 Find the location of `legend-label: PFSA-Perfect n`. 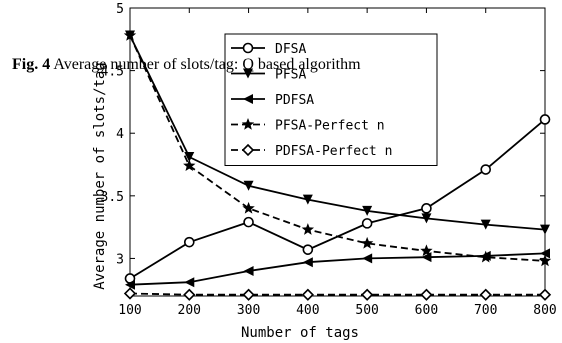

legend-label: PFSA-Perfect n is located at coordinates (330, 126).